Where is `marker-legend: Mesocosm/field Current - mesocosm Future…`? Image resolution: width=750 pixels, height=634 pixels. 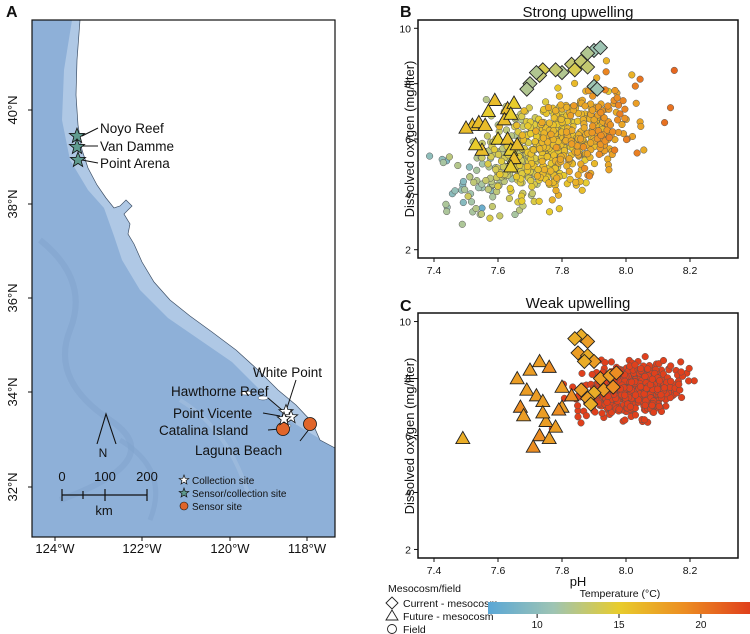 marker-legend: Mesocosm/field Current - mesocosm Future… is located at coordinates (441, 608).